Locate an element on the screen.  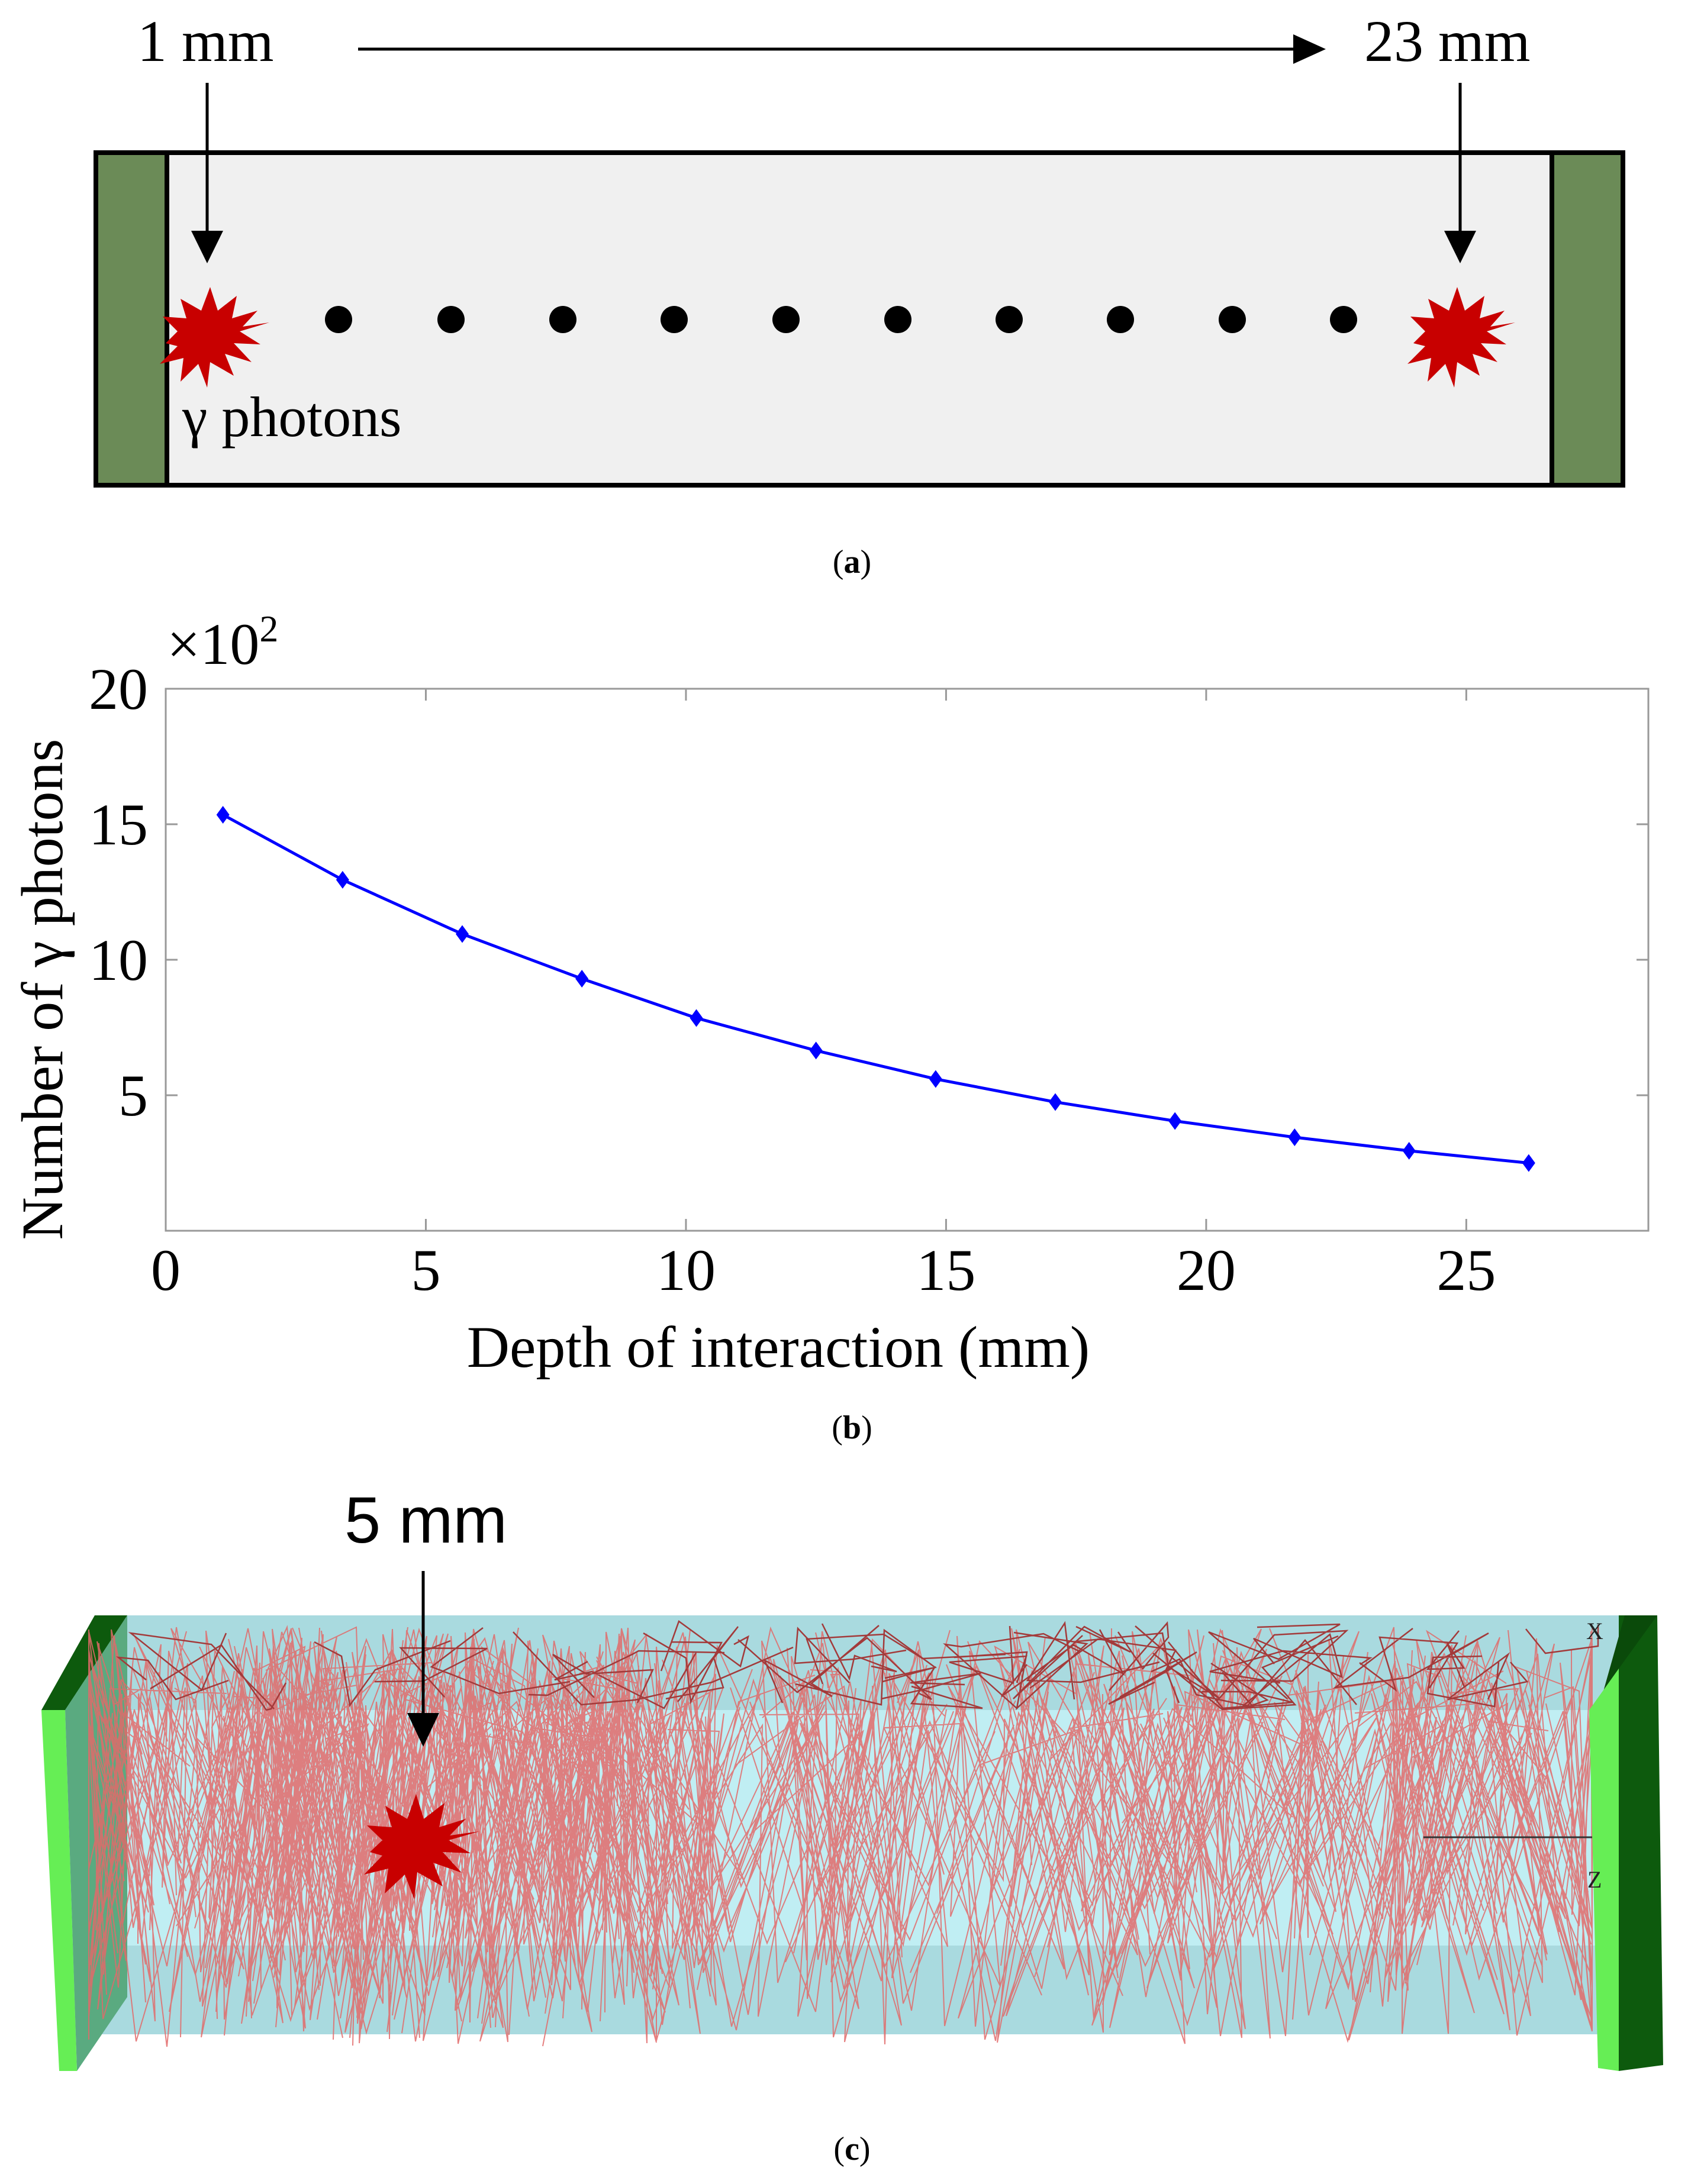
panel-b-caption-letter: b is located at coordinates (852, 1427).